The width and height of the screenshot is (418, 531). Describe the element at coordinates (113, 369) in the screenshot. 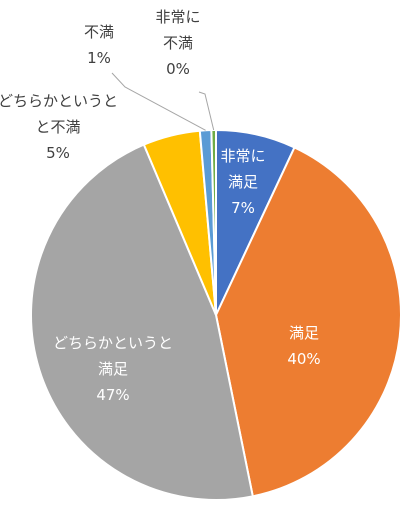

I see `slice-label-somewhat-satisfied: どちらかというと満足 47%` at that location.